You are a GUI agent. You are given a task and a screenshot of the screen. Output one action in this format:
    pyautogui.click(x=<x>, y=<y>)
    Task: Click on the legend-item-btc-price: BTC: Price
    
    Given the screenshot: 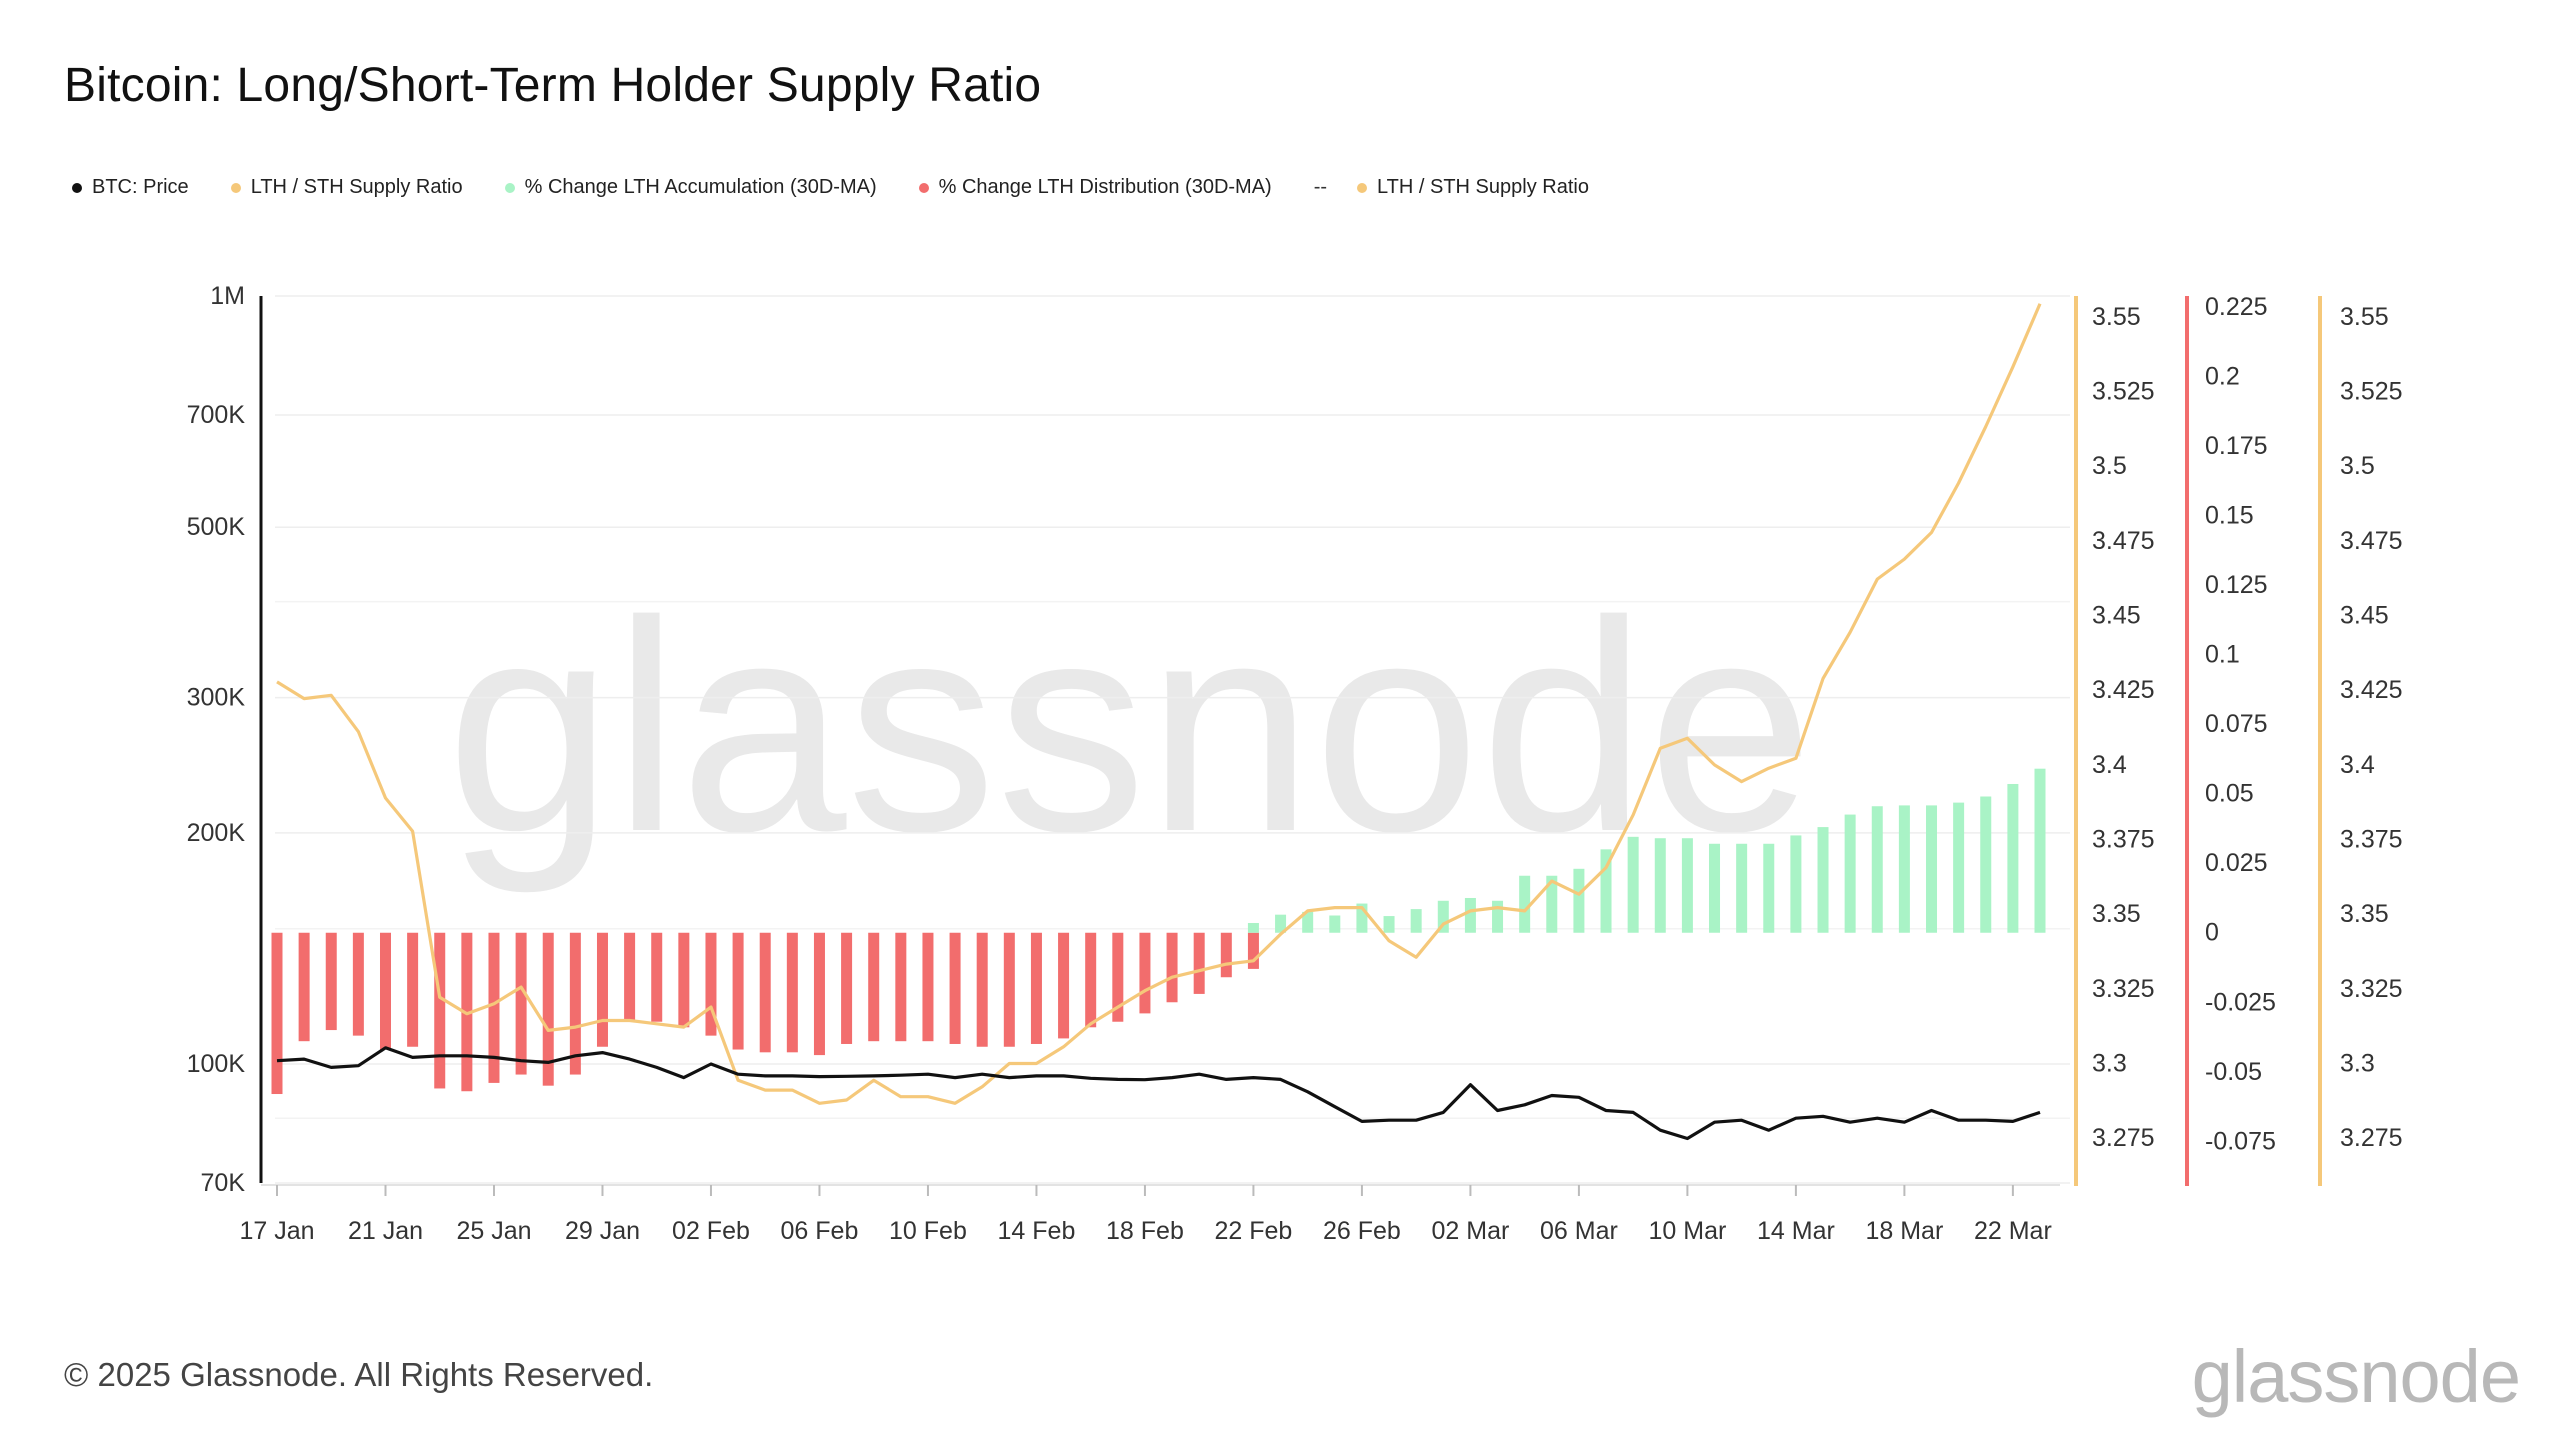 What is the action you would take?
    pyautogui.click(x=130, y=187)
    